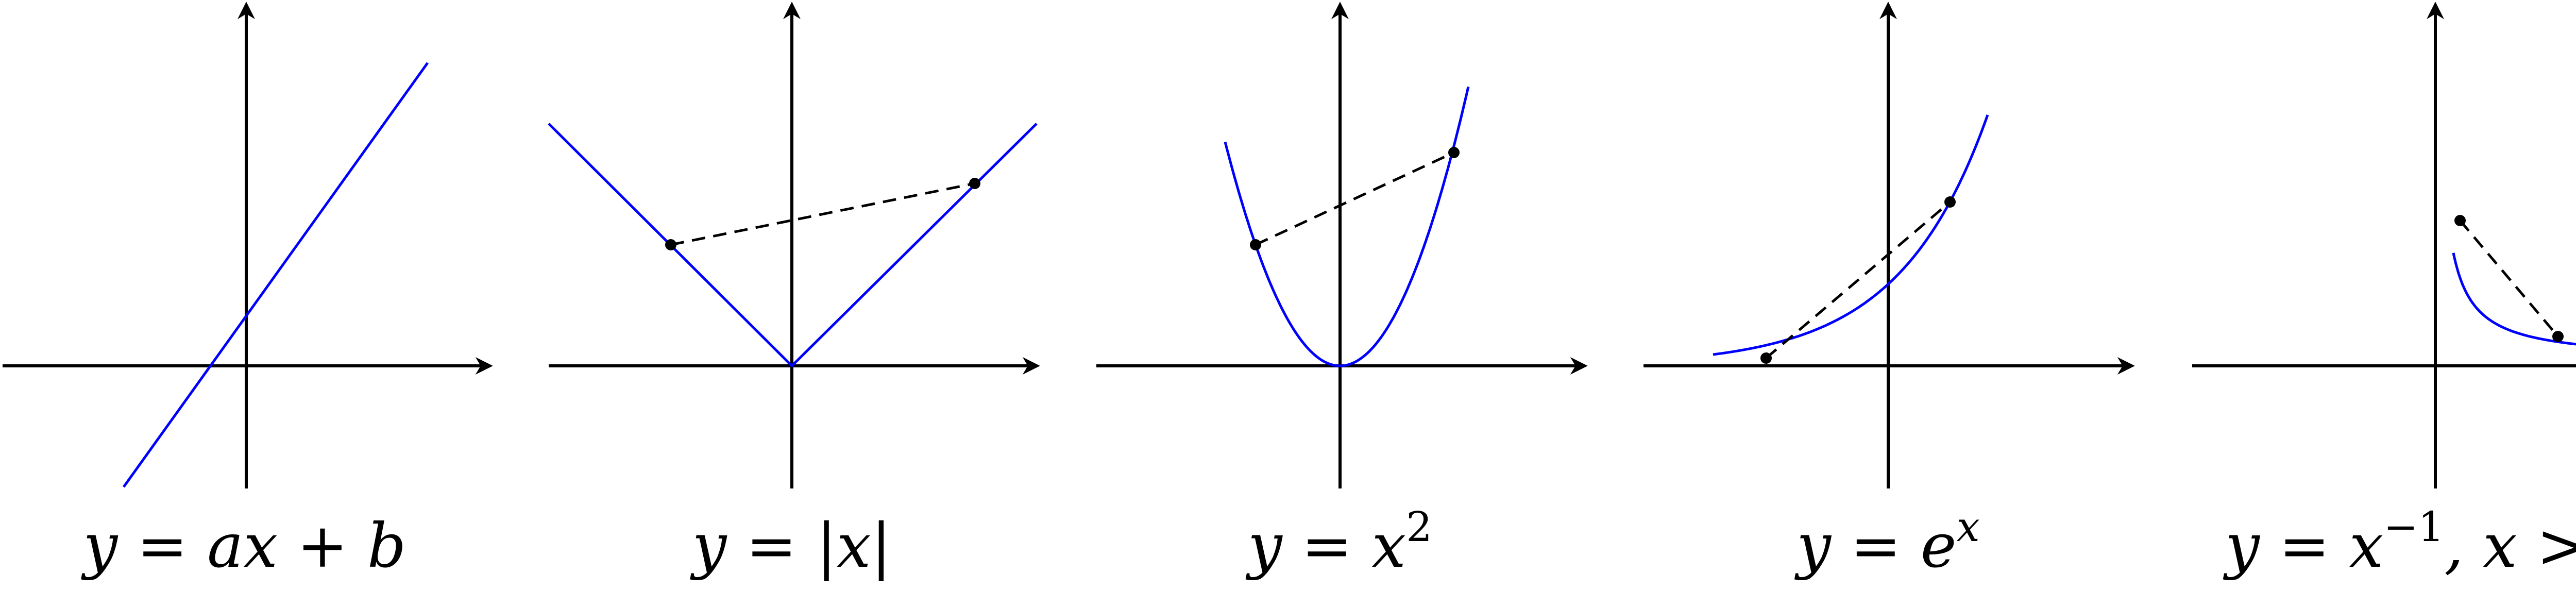  What do you see at coordinates (2384, 291) in the screenshot?
I see `panel-reciprocal: y = x−1, x > 0` at bounding box center [2384, 291].